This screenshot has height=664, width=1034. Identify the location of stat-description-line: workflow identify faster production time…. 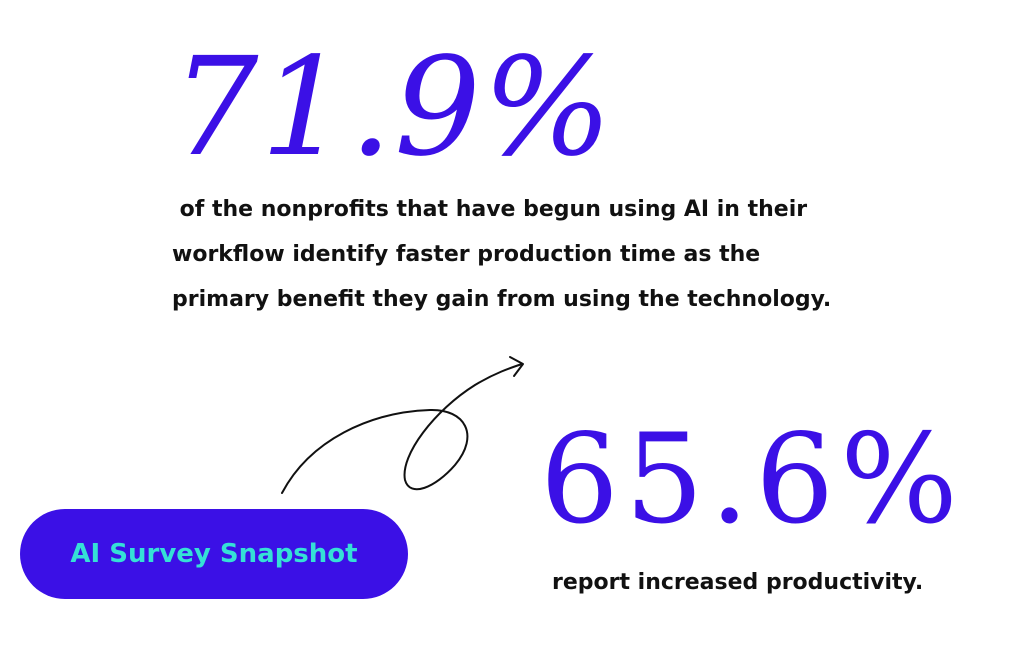
(466, 254).